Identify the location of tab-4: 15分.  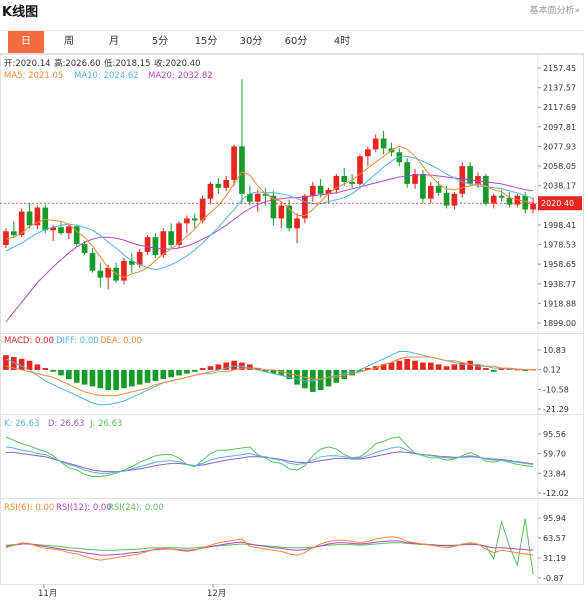
(206, 41).